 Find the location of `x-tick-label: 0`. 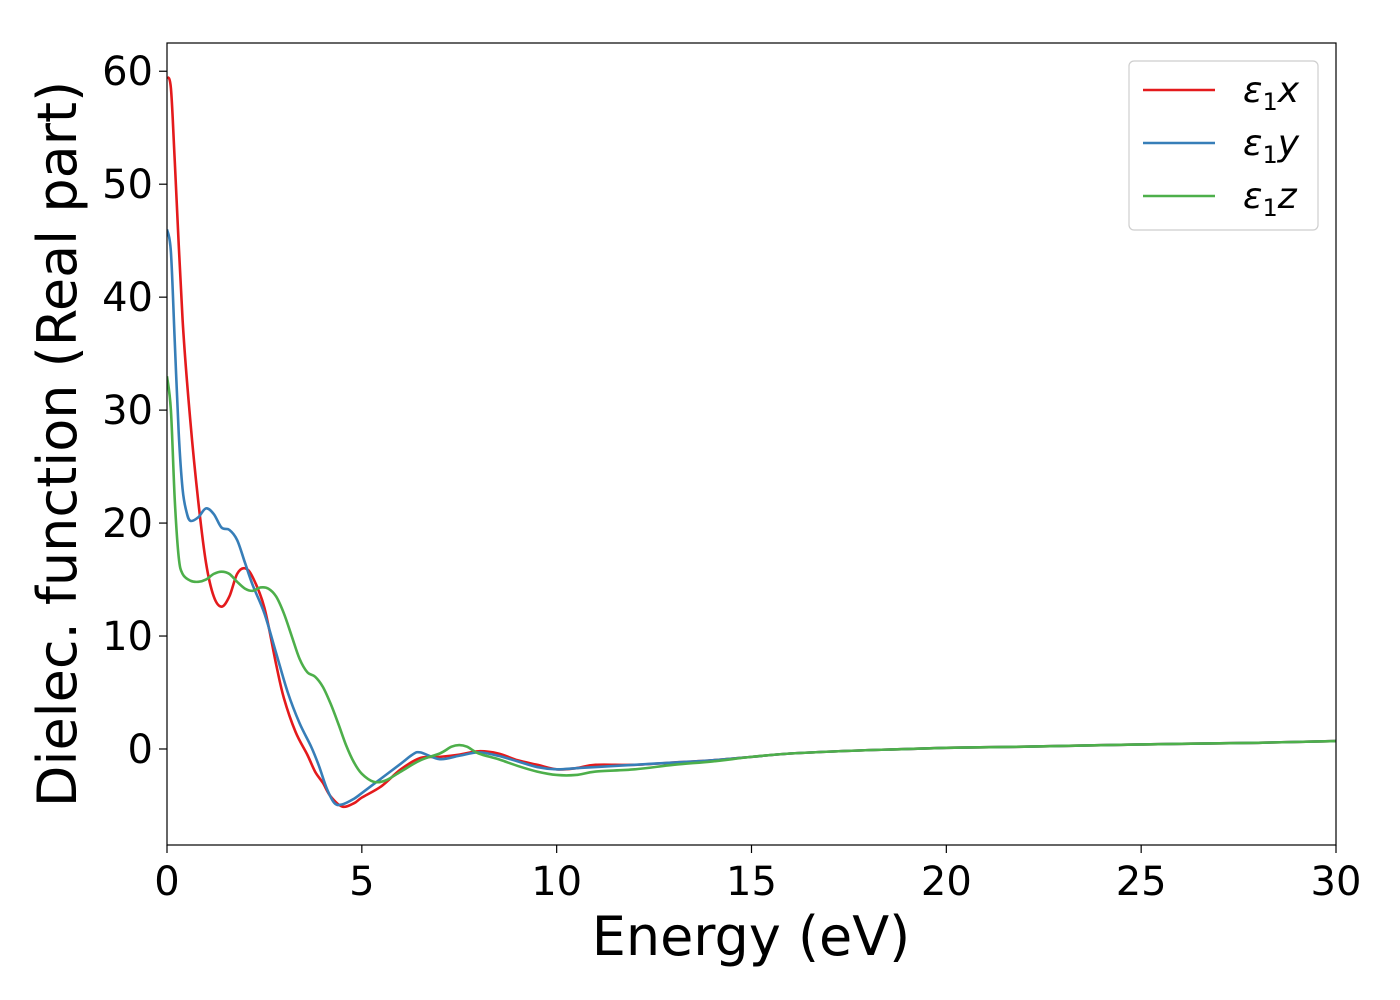

x-tick-label: 0 is located at coordinates (166, 882).